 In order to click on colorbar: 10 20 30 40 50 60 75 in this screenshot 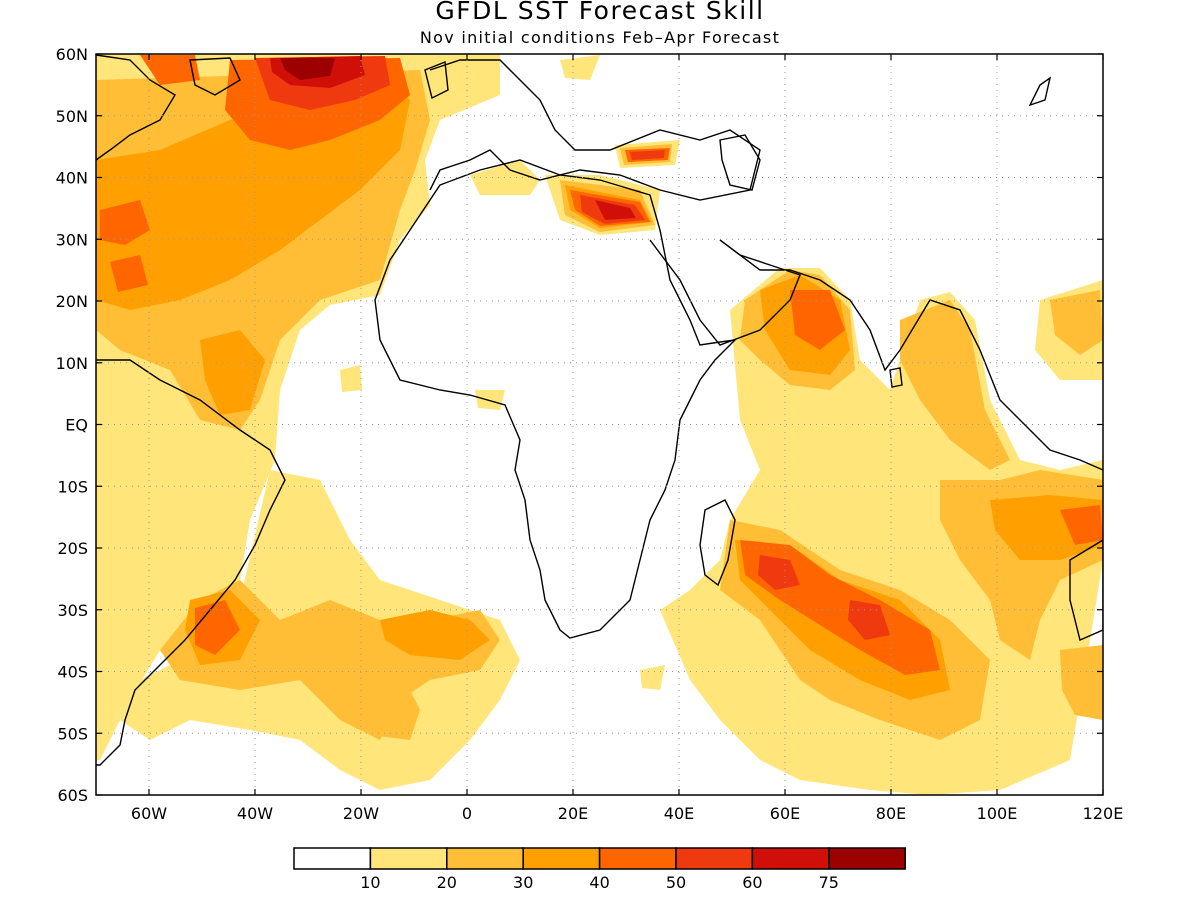, I will do `click(599, 869)`.